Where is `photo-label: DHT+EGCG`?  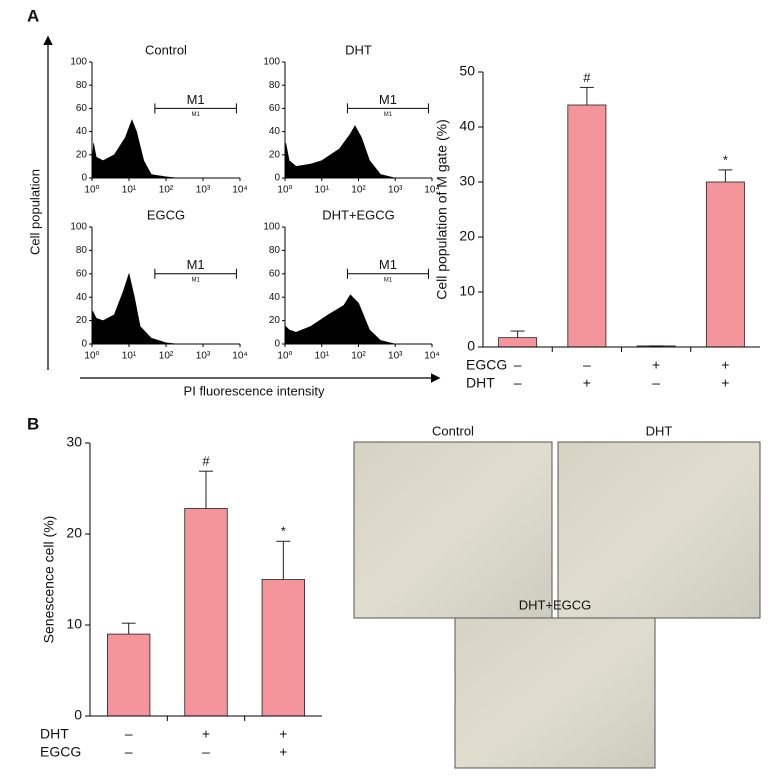
photo-label: DHT+EGCG is located at coordinates (555, 604).